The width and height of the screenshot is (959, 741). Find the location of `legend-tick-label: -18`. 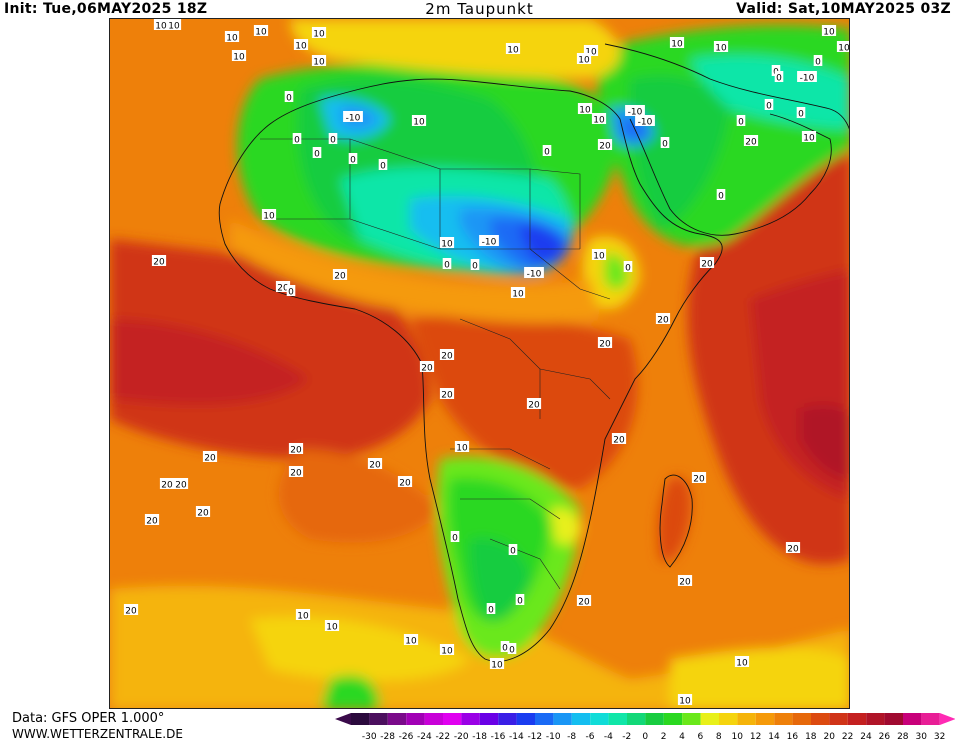

legend-tick-label: -18 is located at coordinates (479, 736).